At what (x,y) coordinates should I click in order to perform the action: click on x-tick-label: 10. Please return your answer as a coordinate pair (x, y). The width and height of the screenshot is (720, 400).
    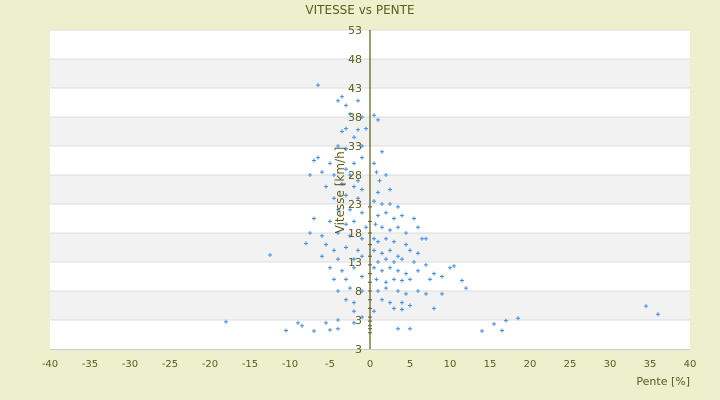
    Looking at the image, I should click on (450, 364).